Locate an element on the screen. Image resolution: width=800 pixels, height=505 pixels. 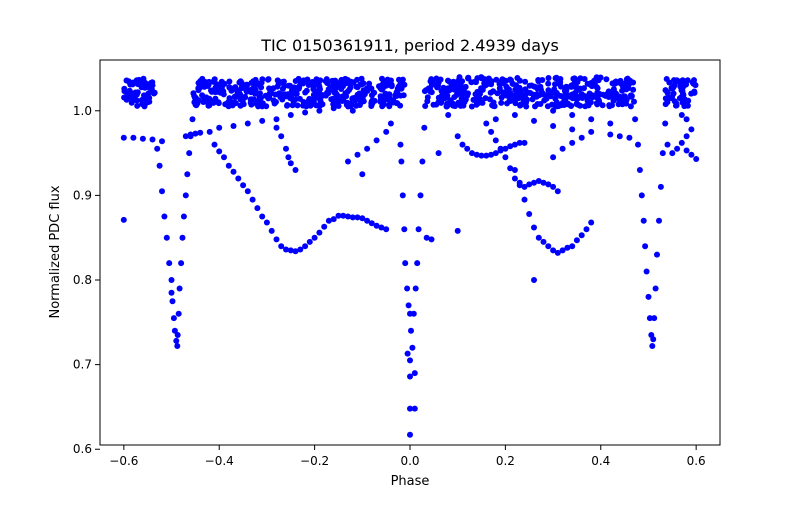
x-tick-label: −0.2 is located at coordinates (314, 461).